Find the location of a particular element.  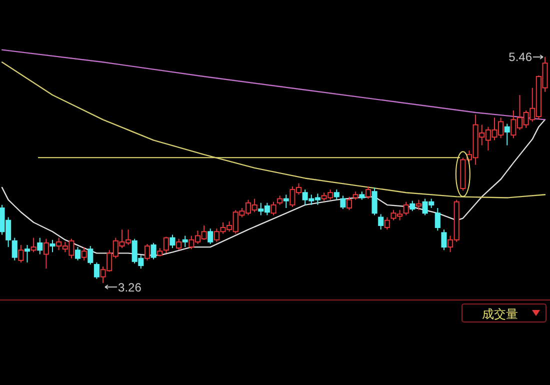

candlestick is located at coordinates (286, 201).